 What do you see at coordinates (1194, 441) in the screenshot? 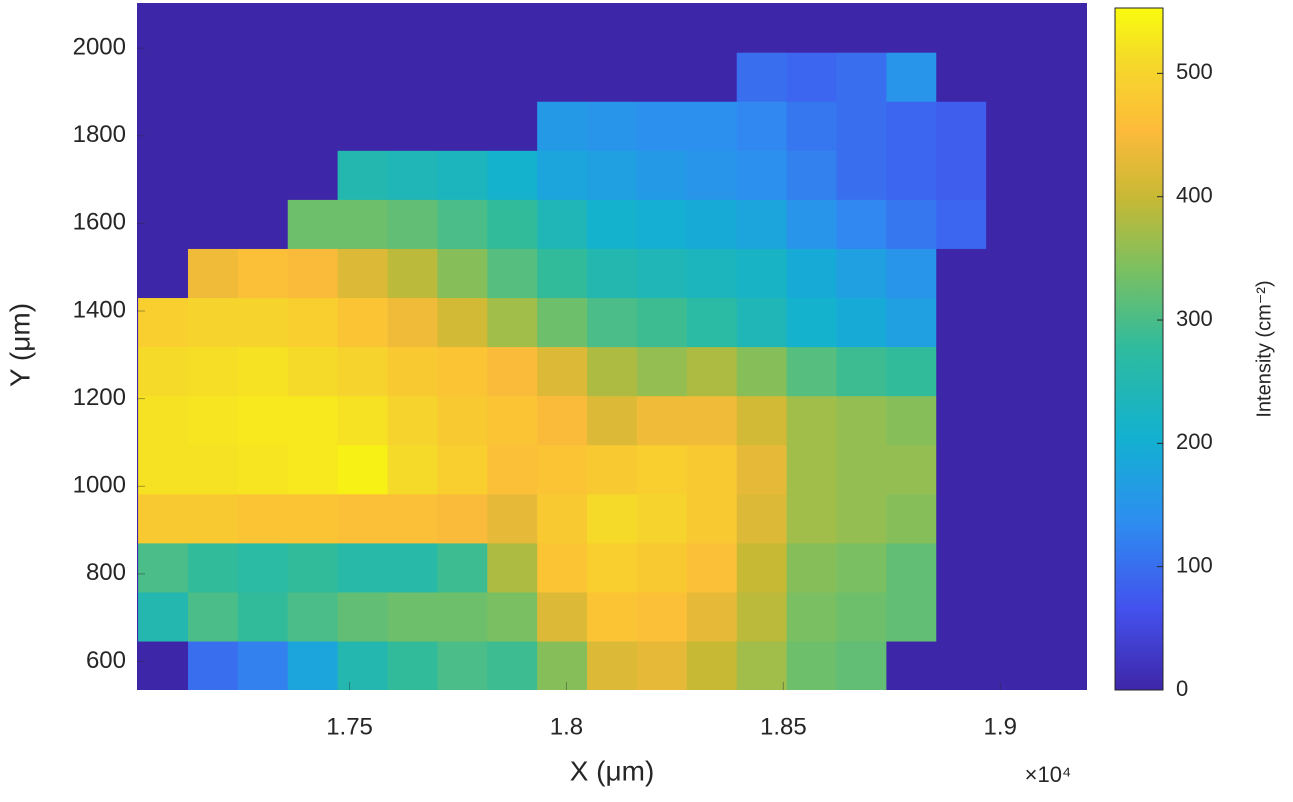
I see `colorbar-tick-label: 200` at bounding box center [1194, 441].